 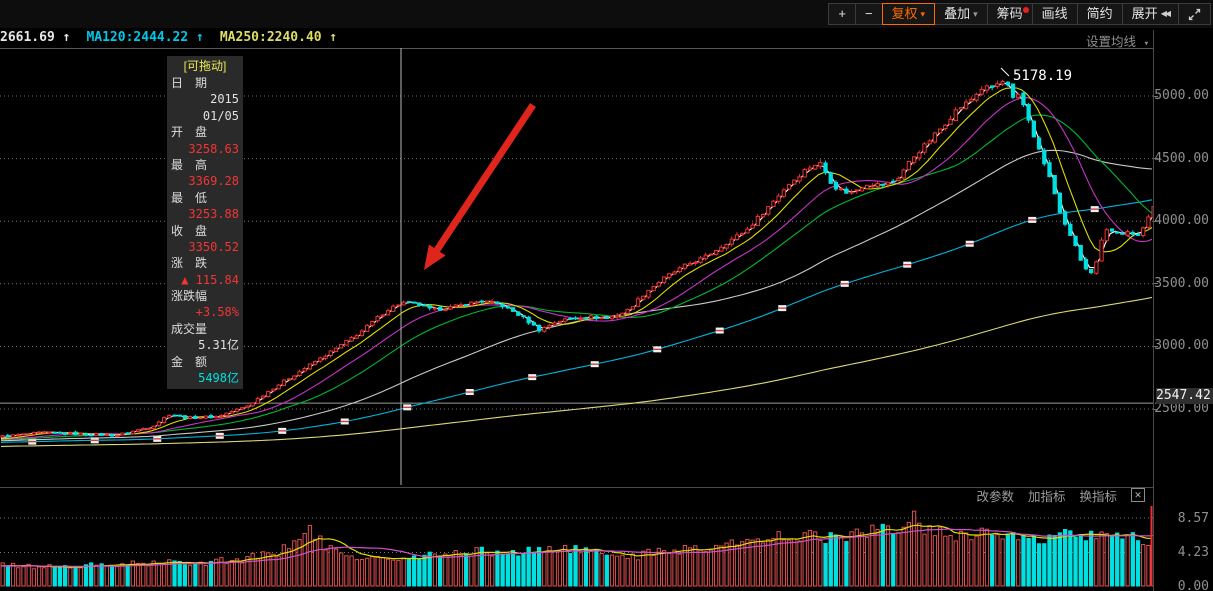 What do you see at coordinates (189, 328) in the screenshot?
I see `tooltip-label: 成交量` at bounding box center [189, 328].